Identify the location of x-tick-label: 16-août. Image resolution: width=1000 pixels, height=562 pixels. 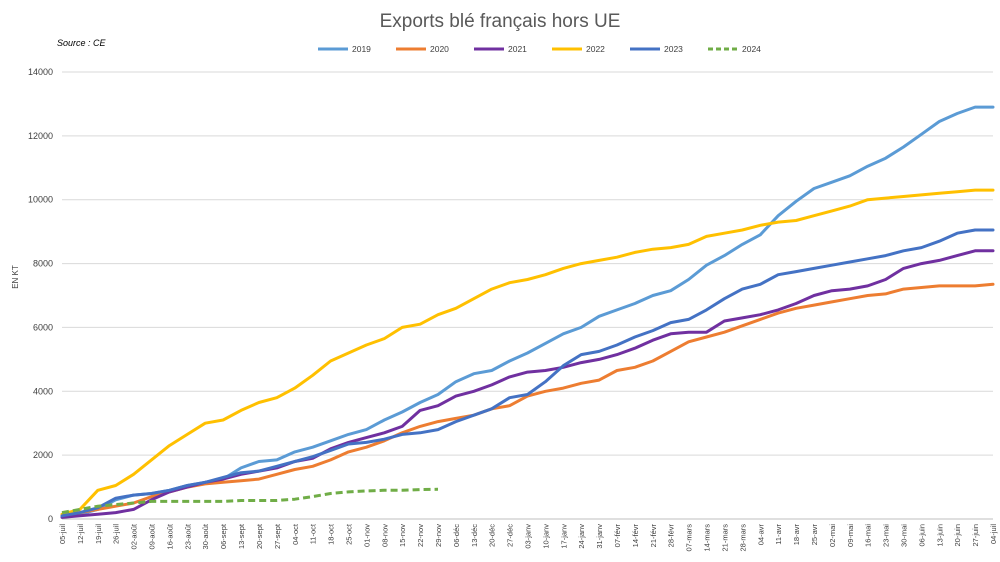
(169, 536).